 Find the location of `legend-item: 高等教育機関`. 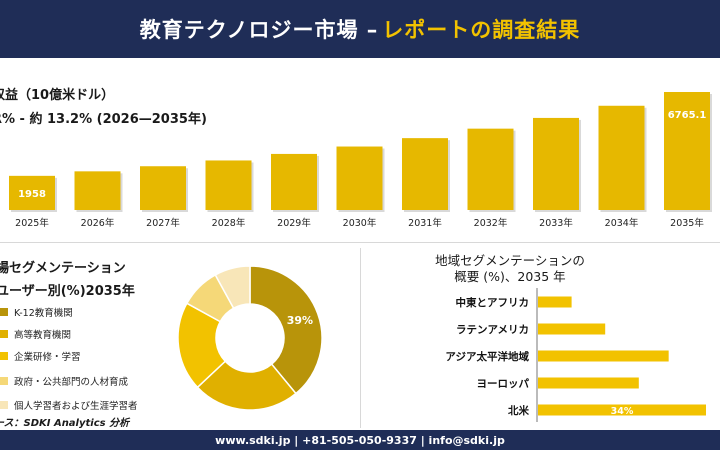

legend-item: 高等教育機関 is located at coordinates (82, 334).